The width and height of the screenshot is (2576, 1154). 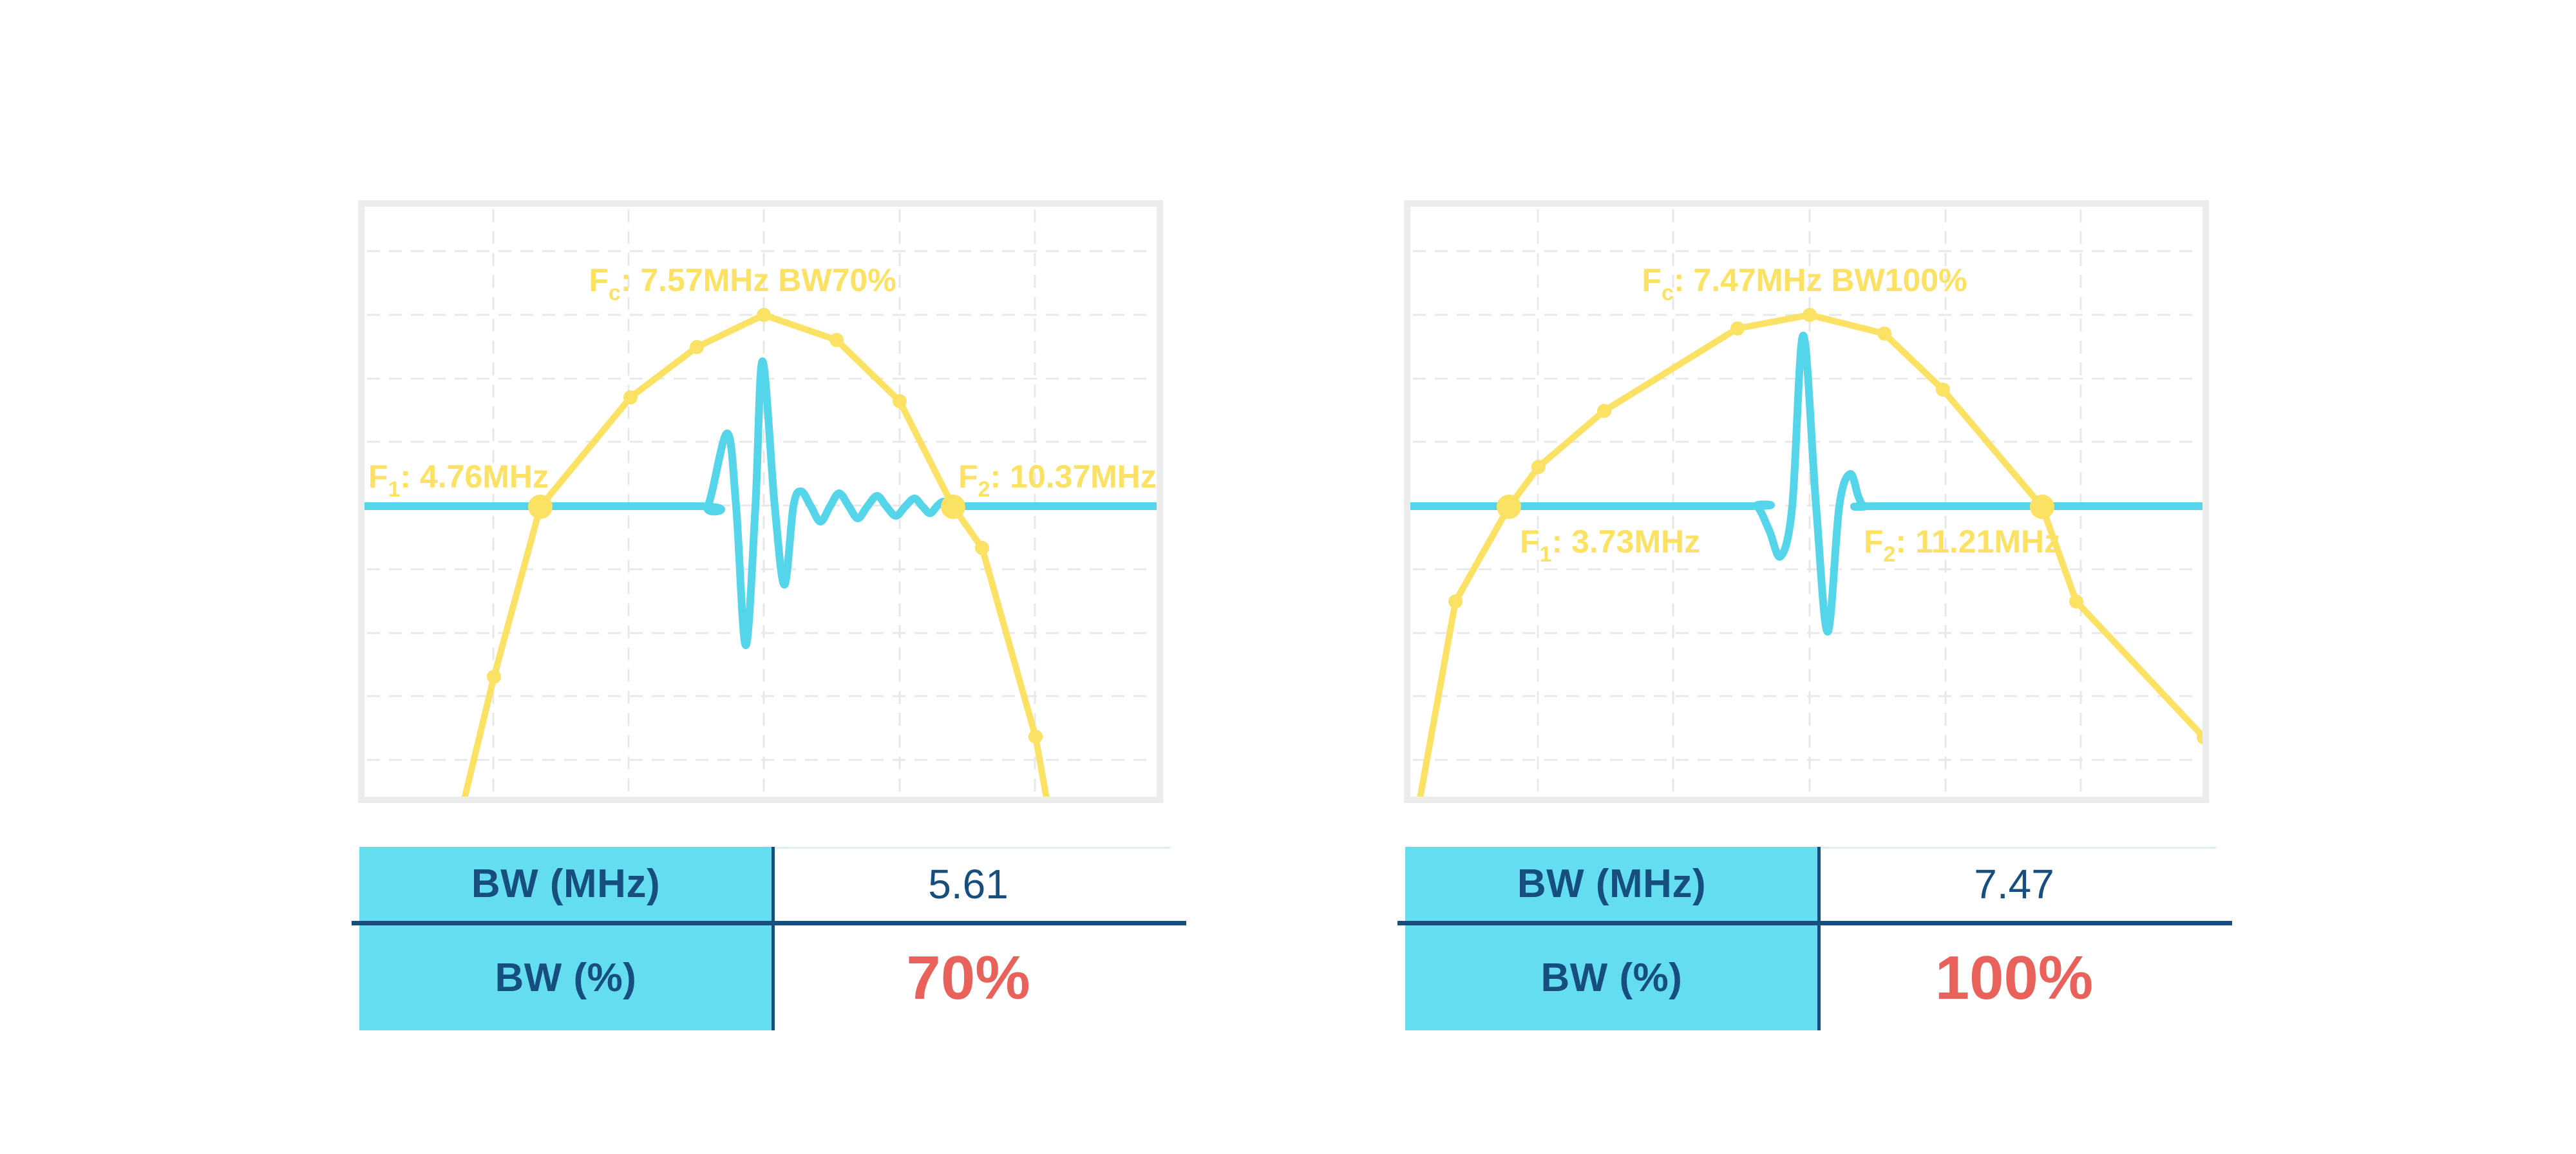 I want to click on bandwidth-table-bw70: BW (MHz) 5.61 BW (%) 70%, so click(x=769, y=938).